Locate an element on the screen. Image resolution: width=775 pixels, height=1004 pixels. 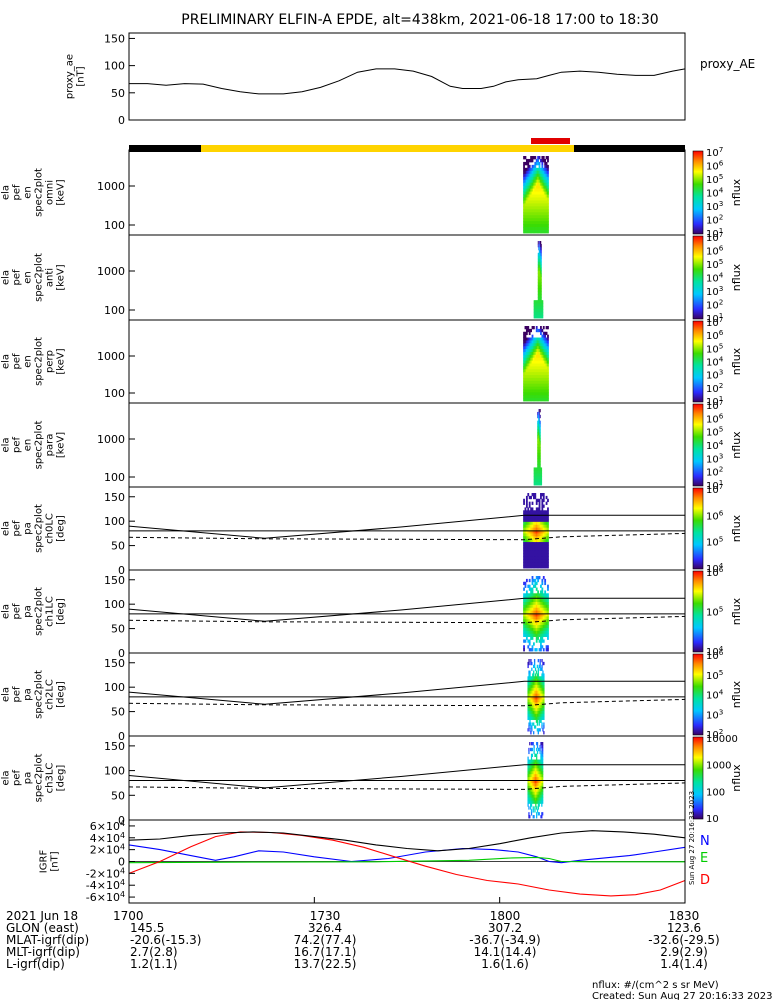
colorbar-tick: 105 is located at coordinates (714, 179).